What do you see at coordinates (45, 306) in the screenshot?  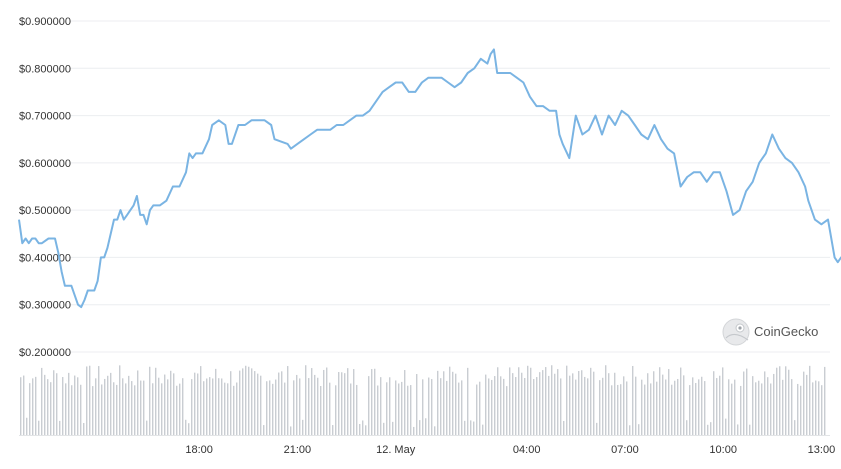 I see `y-tick-label: $0.300000` at bounding box center [45, 306].